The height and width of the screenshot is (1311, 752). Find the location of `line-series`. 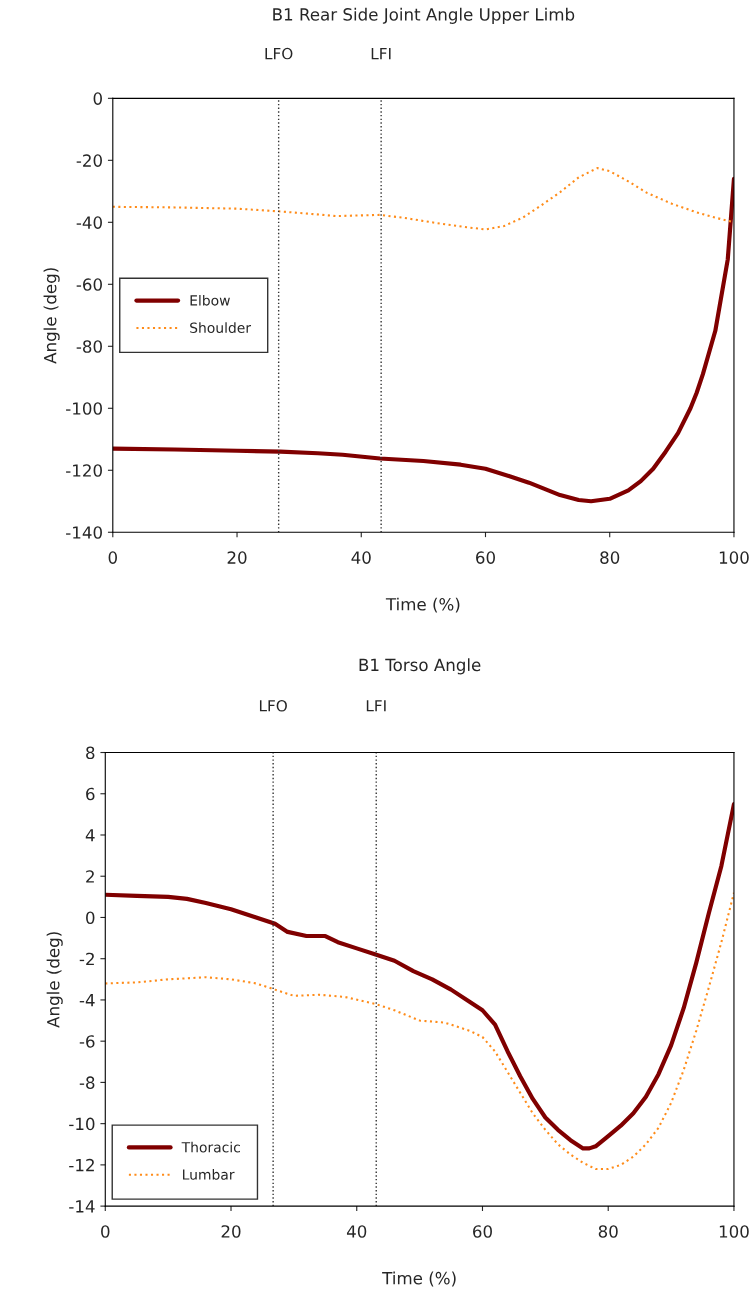

line-series is located at coordinates (423, 199).